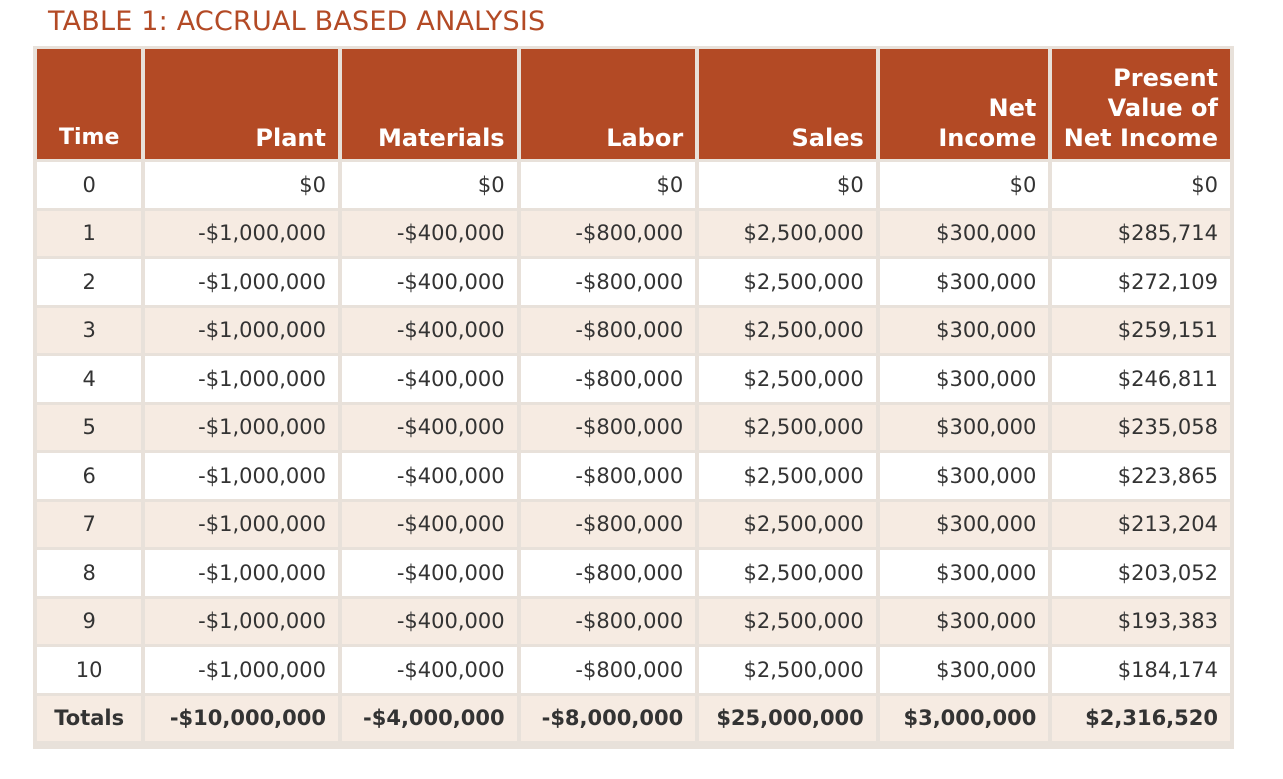  Describe the element at coordinates (429, 718) in the screenshot. I see `totals-materials: -$4,000,000` at that location.